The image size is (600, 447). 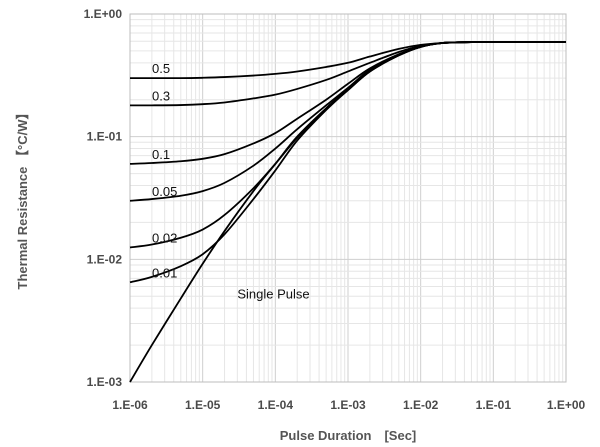 I want to click on series-label: Single Pulse, so click(x=273, y=293).